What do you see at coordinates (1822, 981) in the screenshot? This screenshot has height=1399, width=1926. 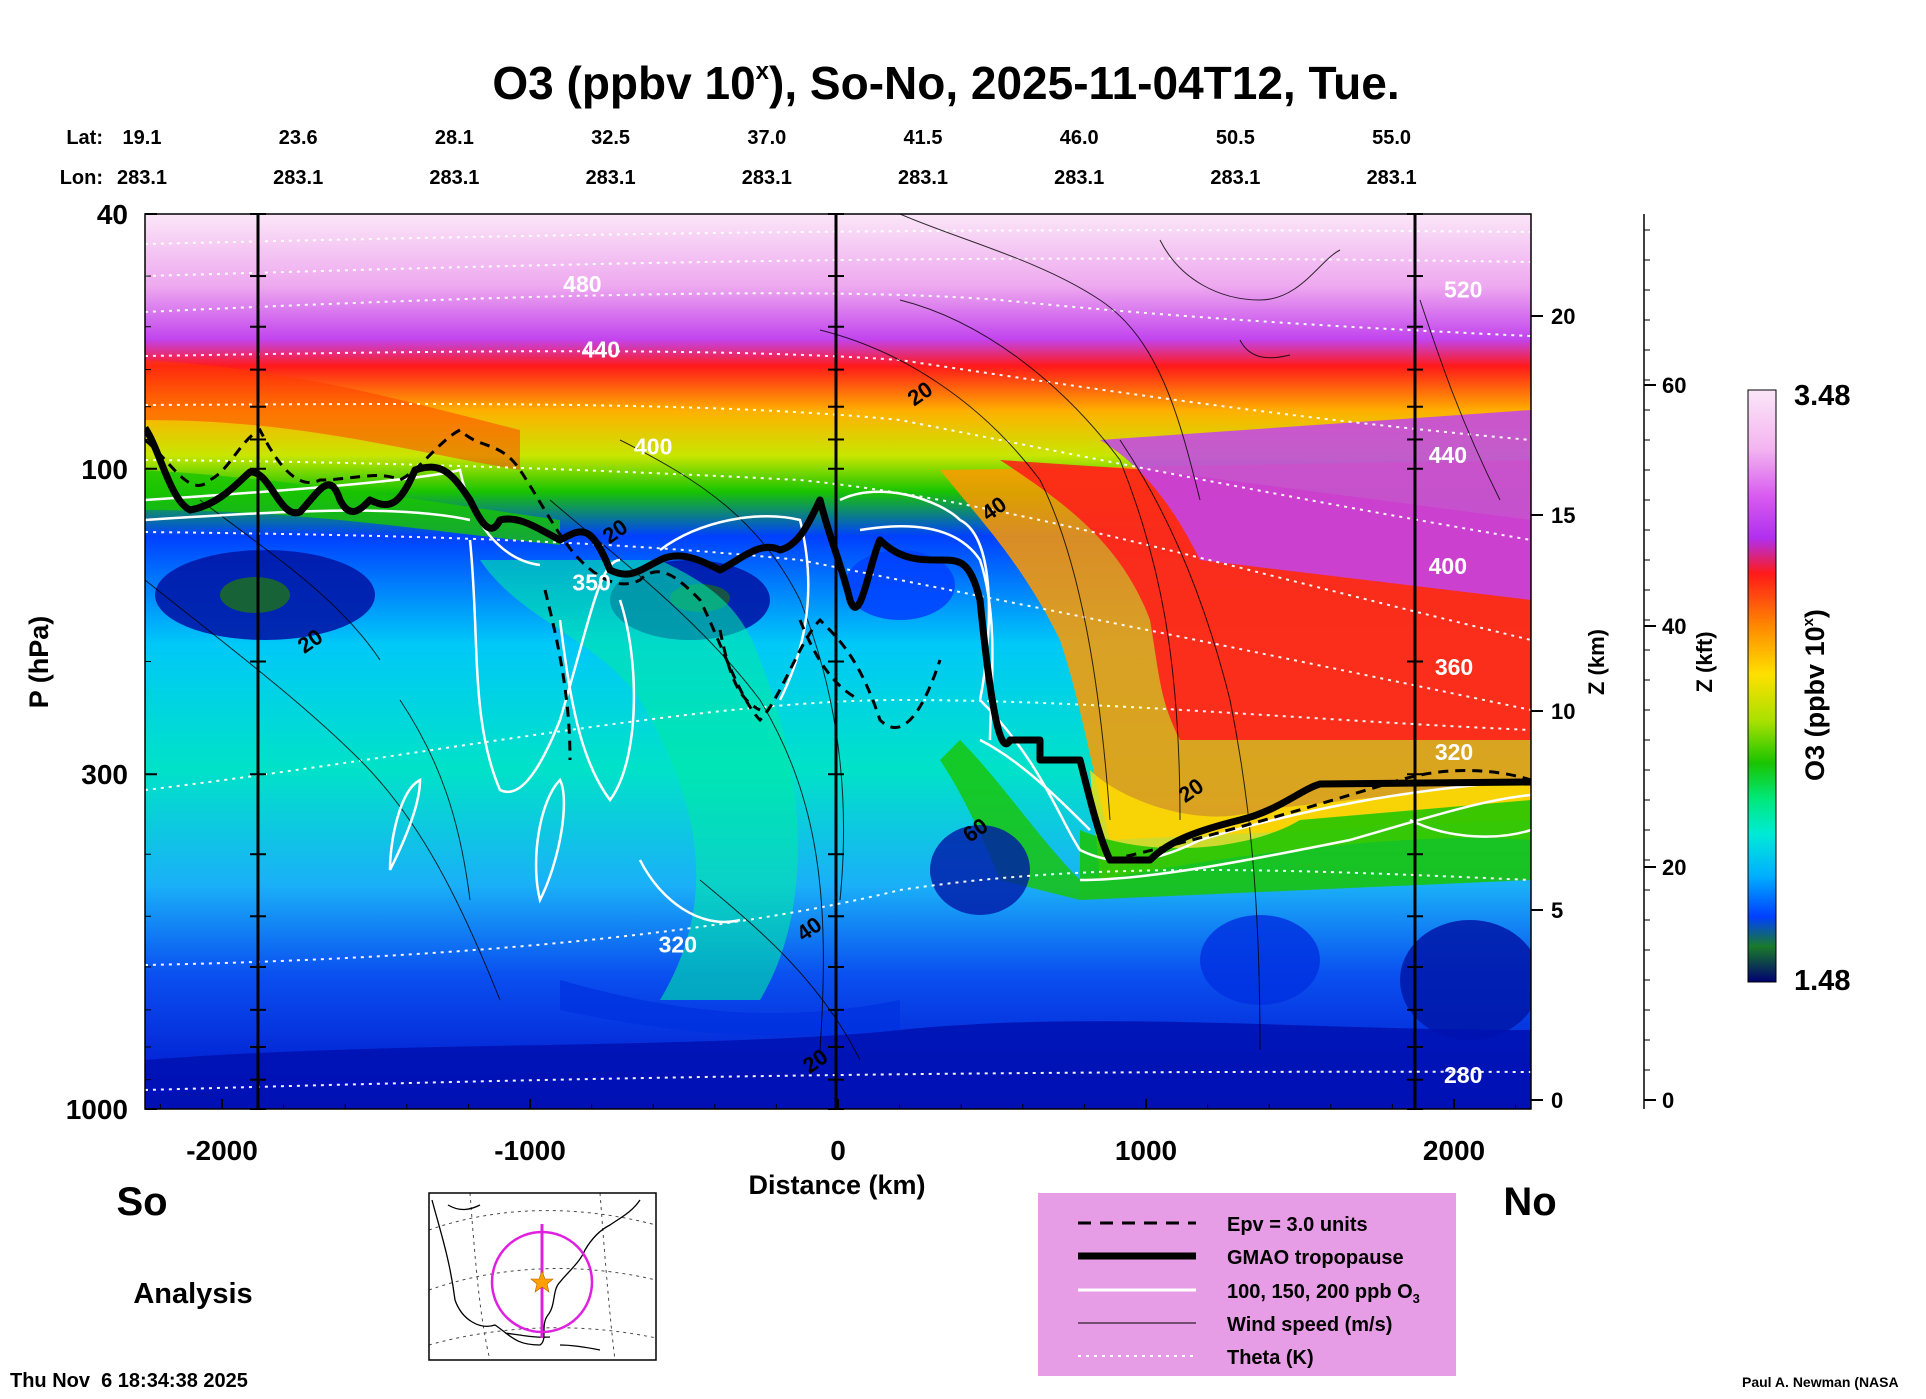 I see `colorbar-min: 1.48` at bounding box center [1822, 981].